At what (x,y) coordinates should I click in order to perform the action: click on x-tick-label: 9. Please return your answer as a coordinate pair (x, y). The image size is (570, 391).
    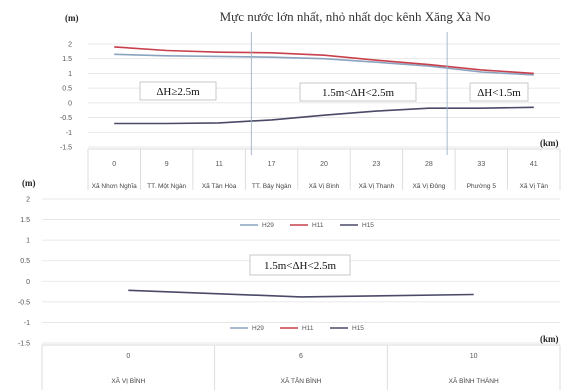
    Looking at the image, I should click on (167, 164).